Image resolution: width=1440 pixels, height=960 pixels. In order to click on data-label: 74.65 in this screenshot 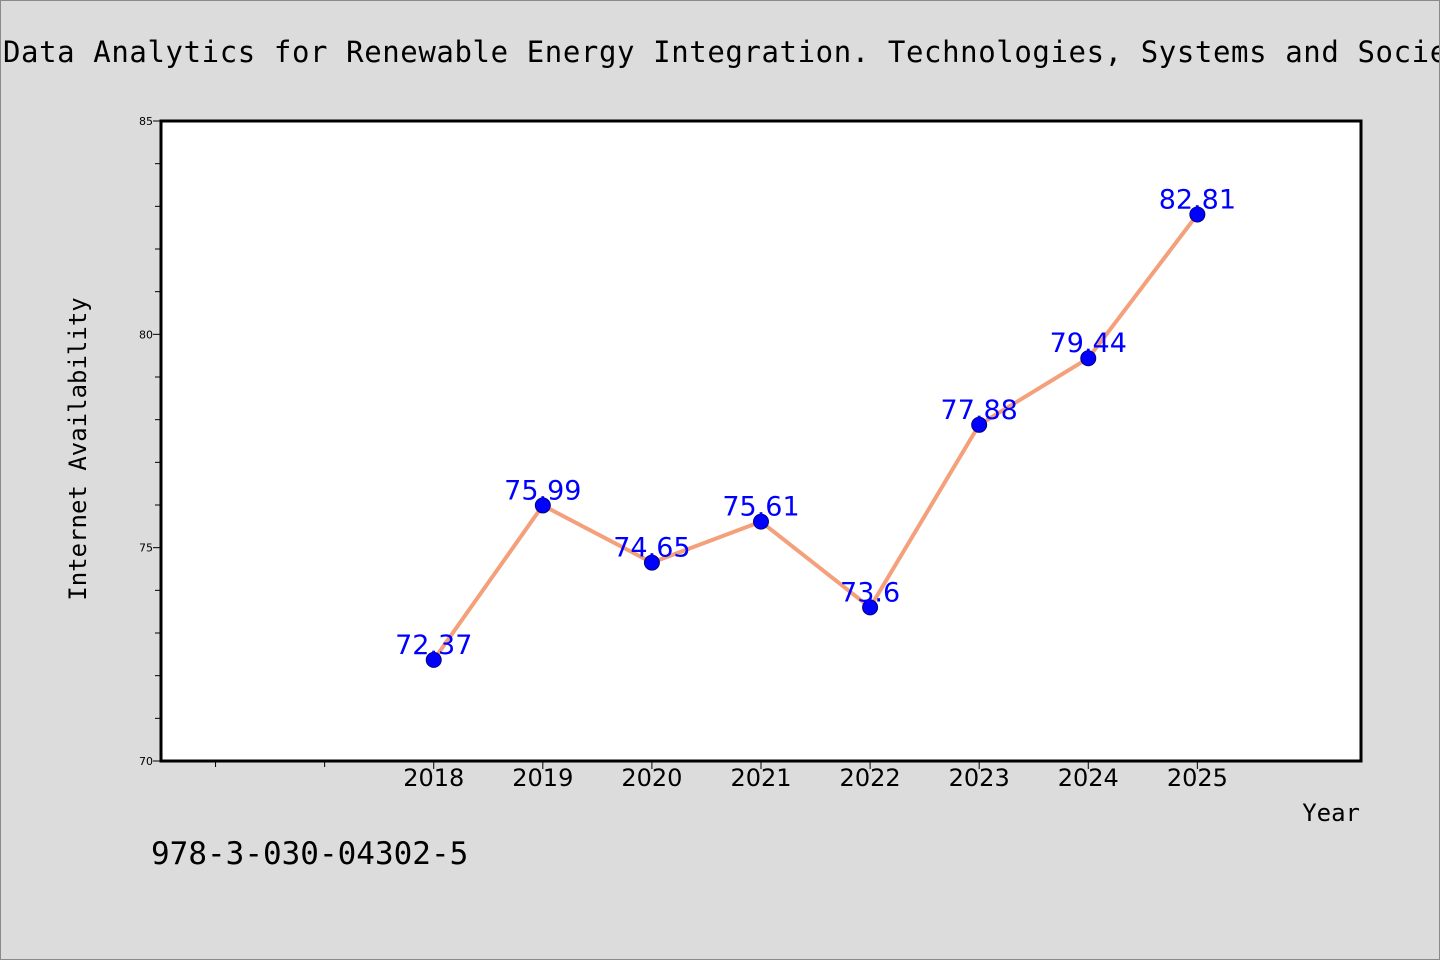, I will do `click(651, 548)`.